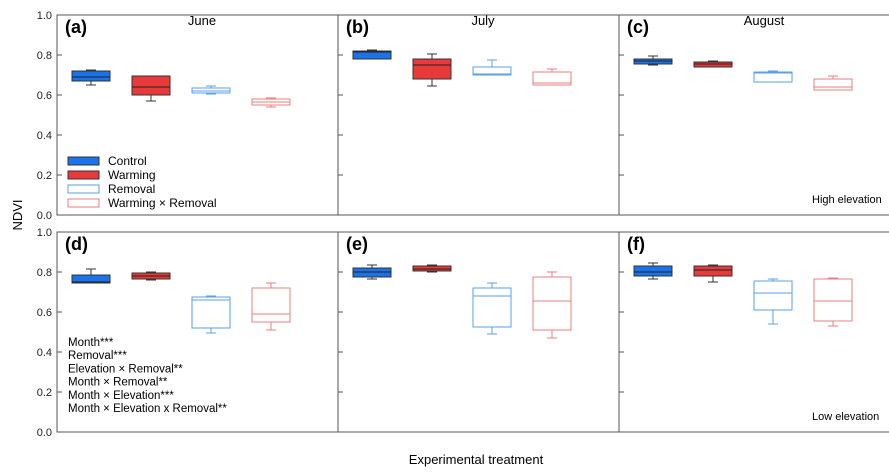 The height and width of the screenshot is (475, 889). What do you see at coordinates (845, 417) in the screenshot?
I see `elevation-label: Low elevation` at bounding box center [845, 417].